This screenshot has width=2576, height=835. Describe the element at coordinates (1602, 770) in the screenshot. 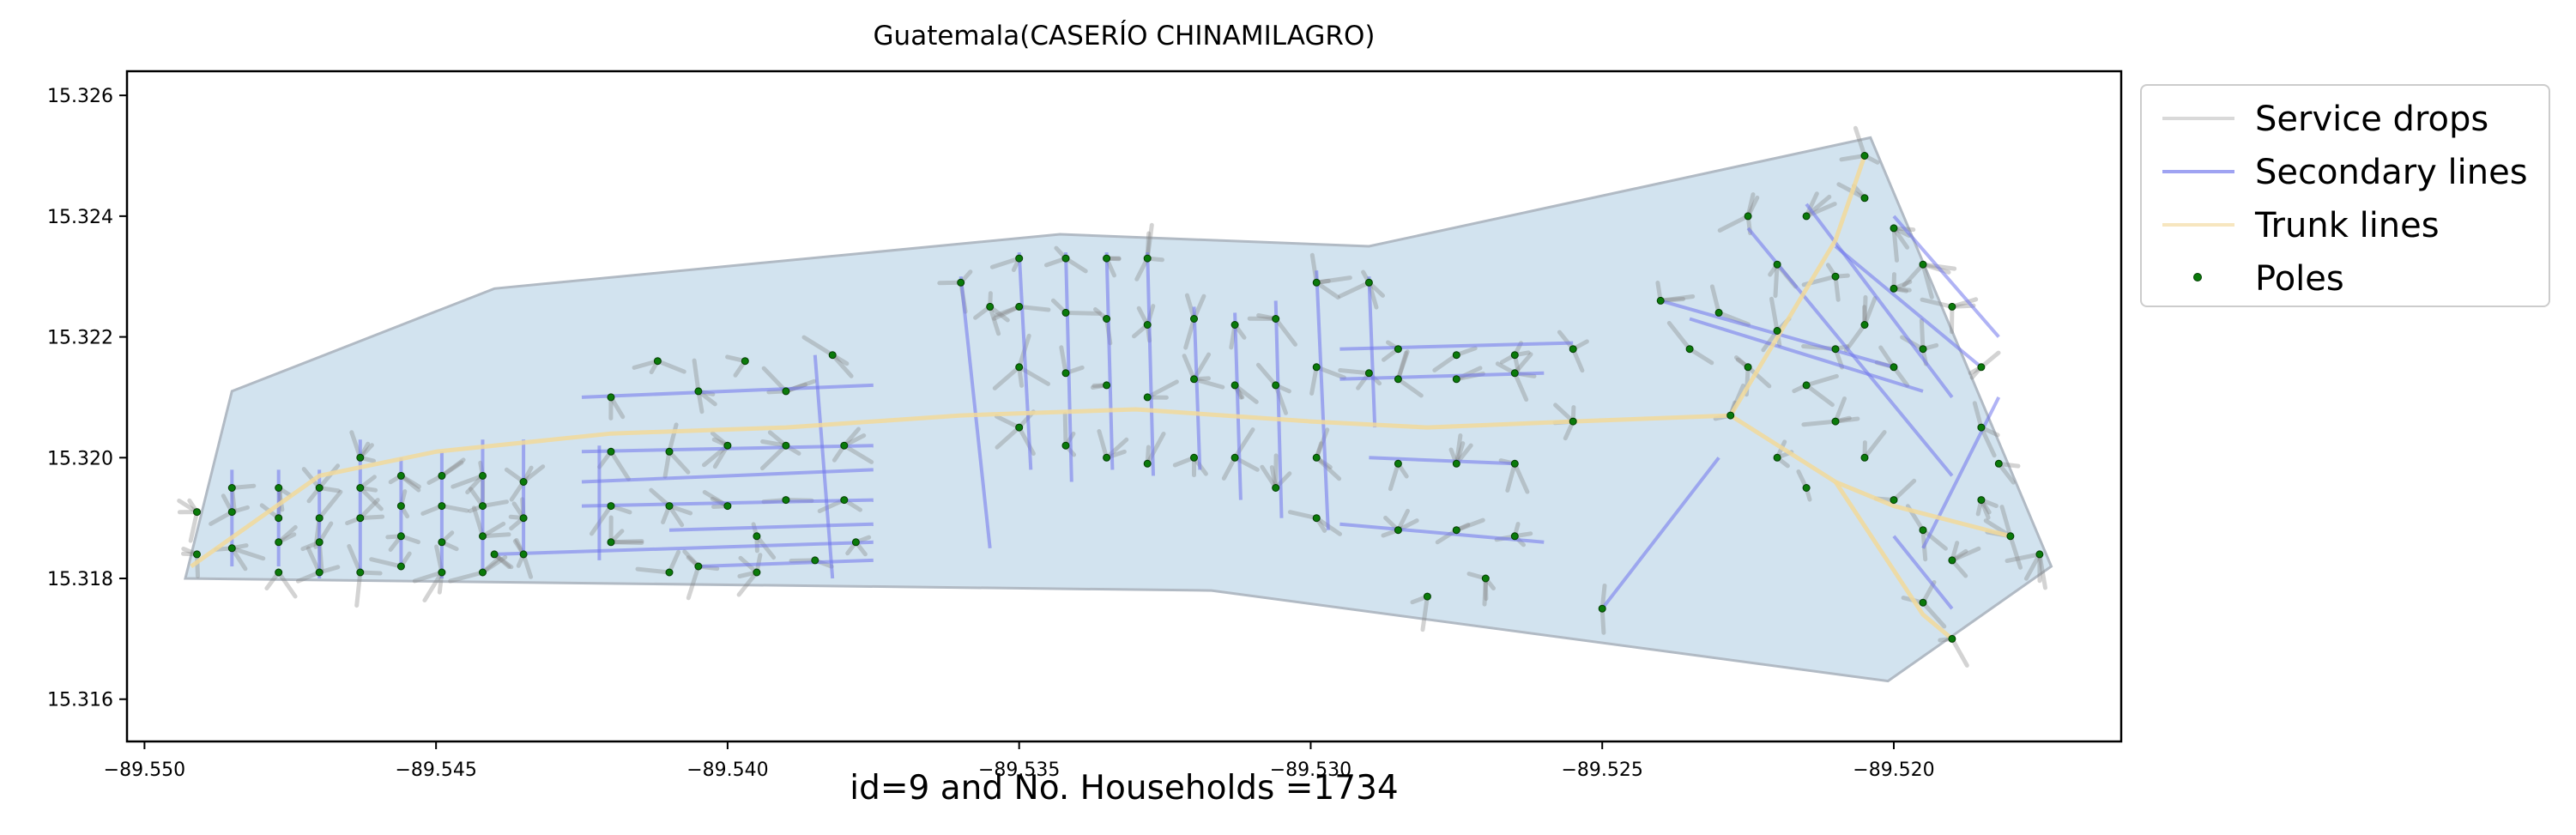

I see `x-tick-label: −89.525` at that location.